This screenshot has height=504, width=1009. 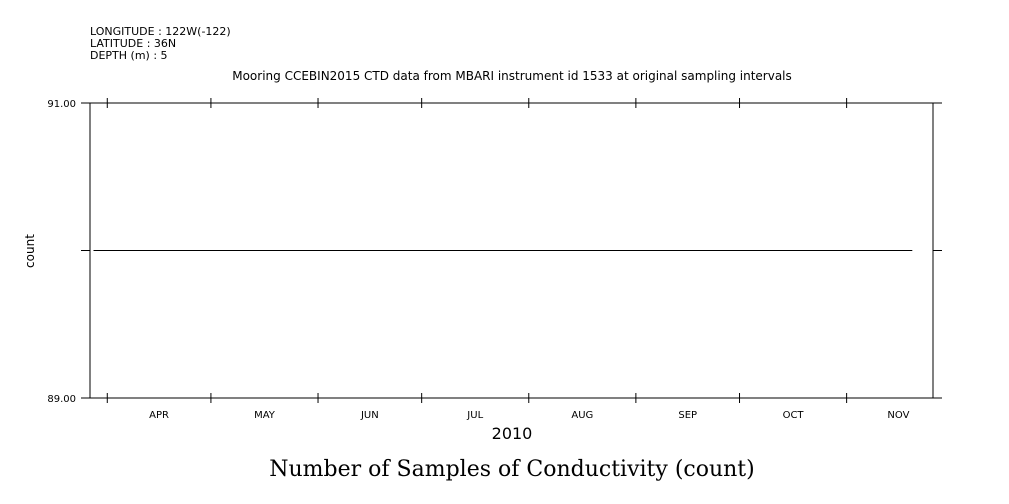 I want to click on latitude-label: LATITUDE : 36N, so click(x=133, y=43).